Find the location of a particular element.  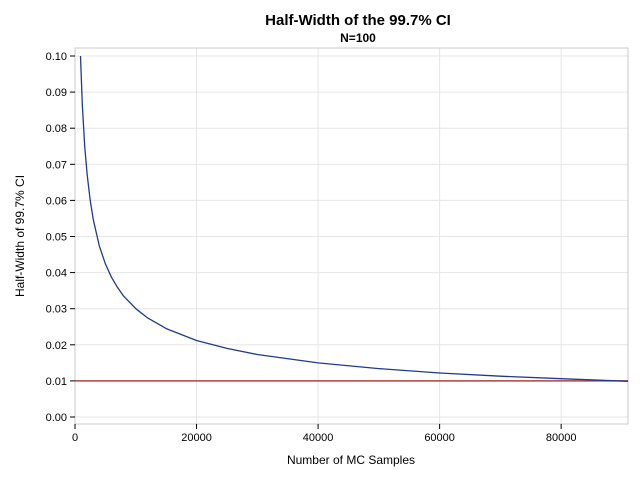

y-tick-label: 0.09 is located at coordinates (56, 93).